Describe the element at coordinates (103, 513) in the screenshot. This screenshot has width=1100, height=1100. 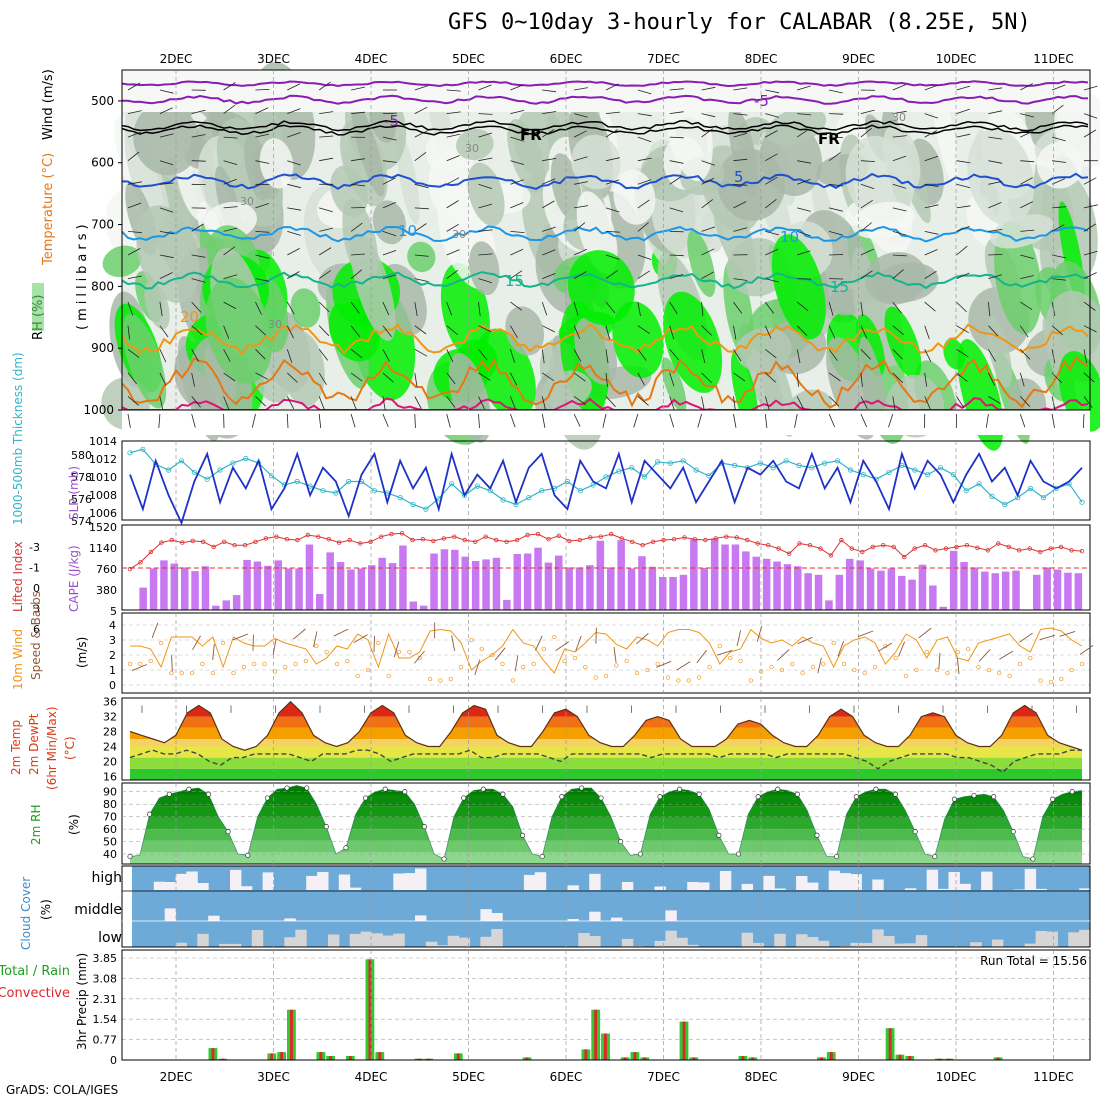
I see `slp-tick: 1006` at that location.